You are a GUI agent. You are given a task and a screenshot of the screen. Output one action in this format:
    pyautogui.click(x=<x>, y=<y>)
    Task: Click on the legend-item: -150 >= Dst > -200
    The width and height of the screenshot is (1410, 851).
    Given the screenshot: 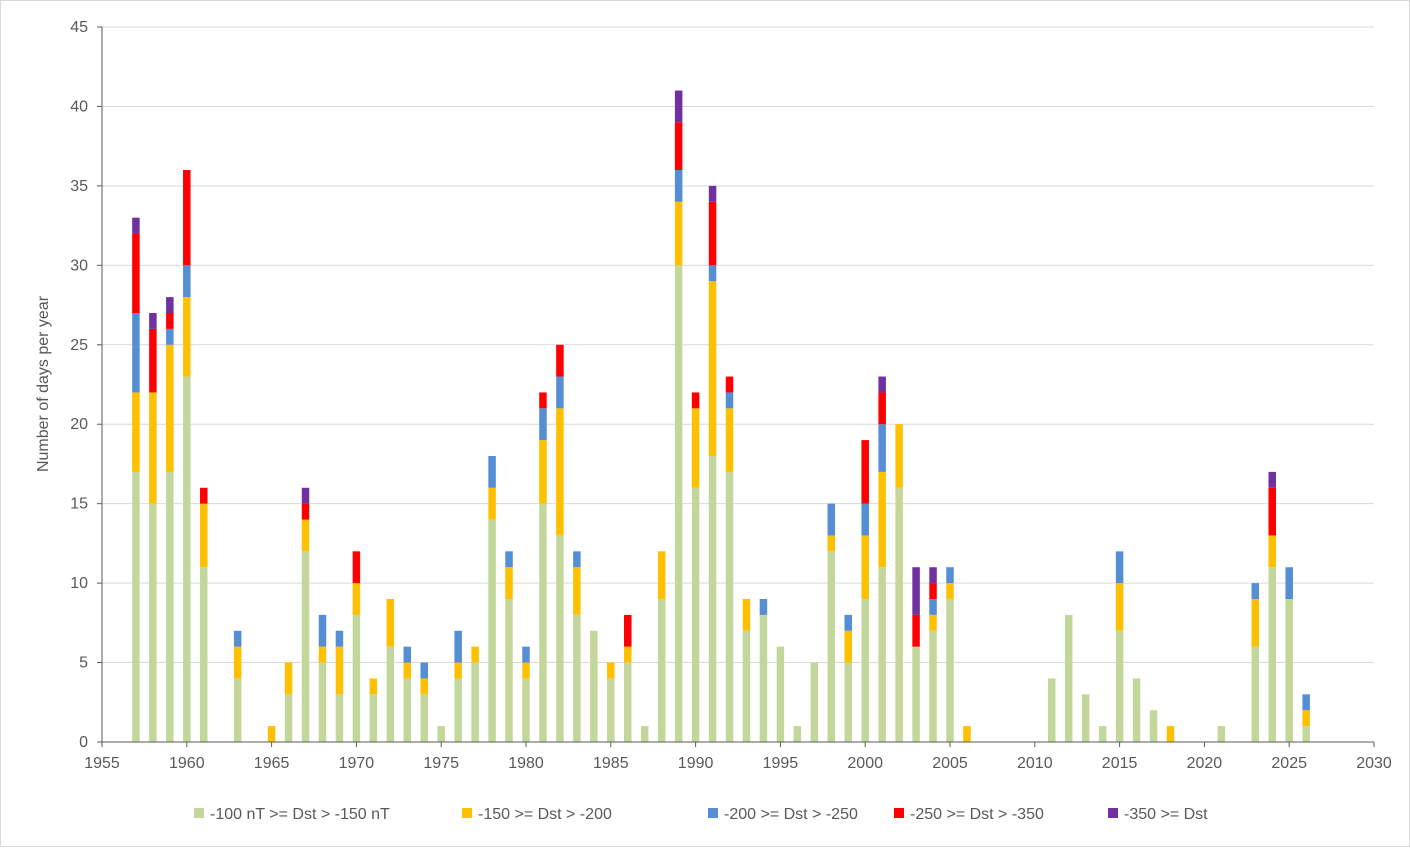 What is the action you would take?
    pyautogui.click(x=537, y=814)
    